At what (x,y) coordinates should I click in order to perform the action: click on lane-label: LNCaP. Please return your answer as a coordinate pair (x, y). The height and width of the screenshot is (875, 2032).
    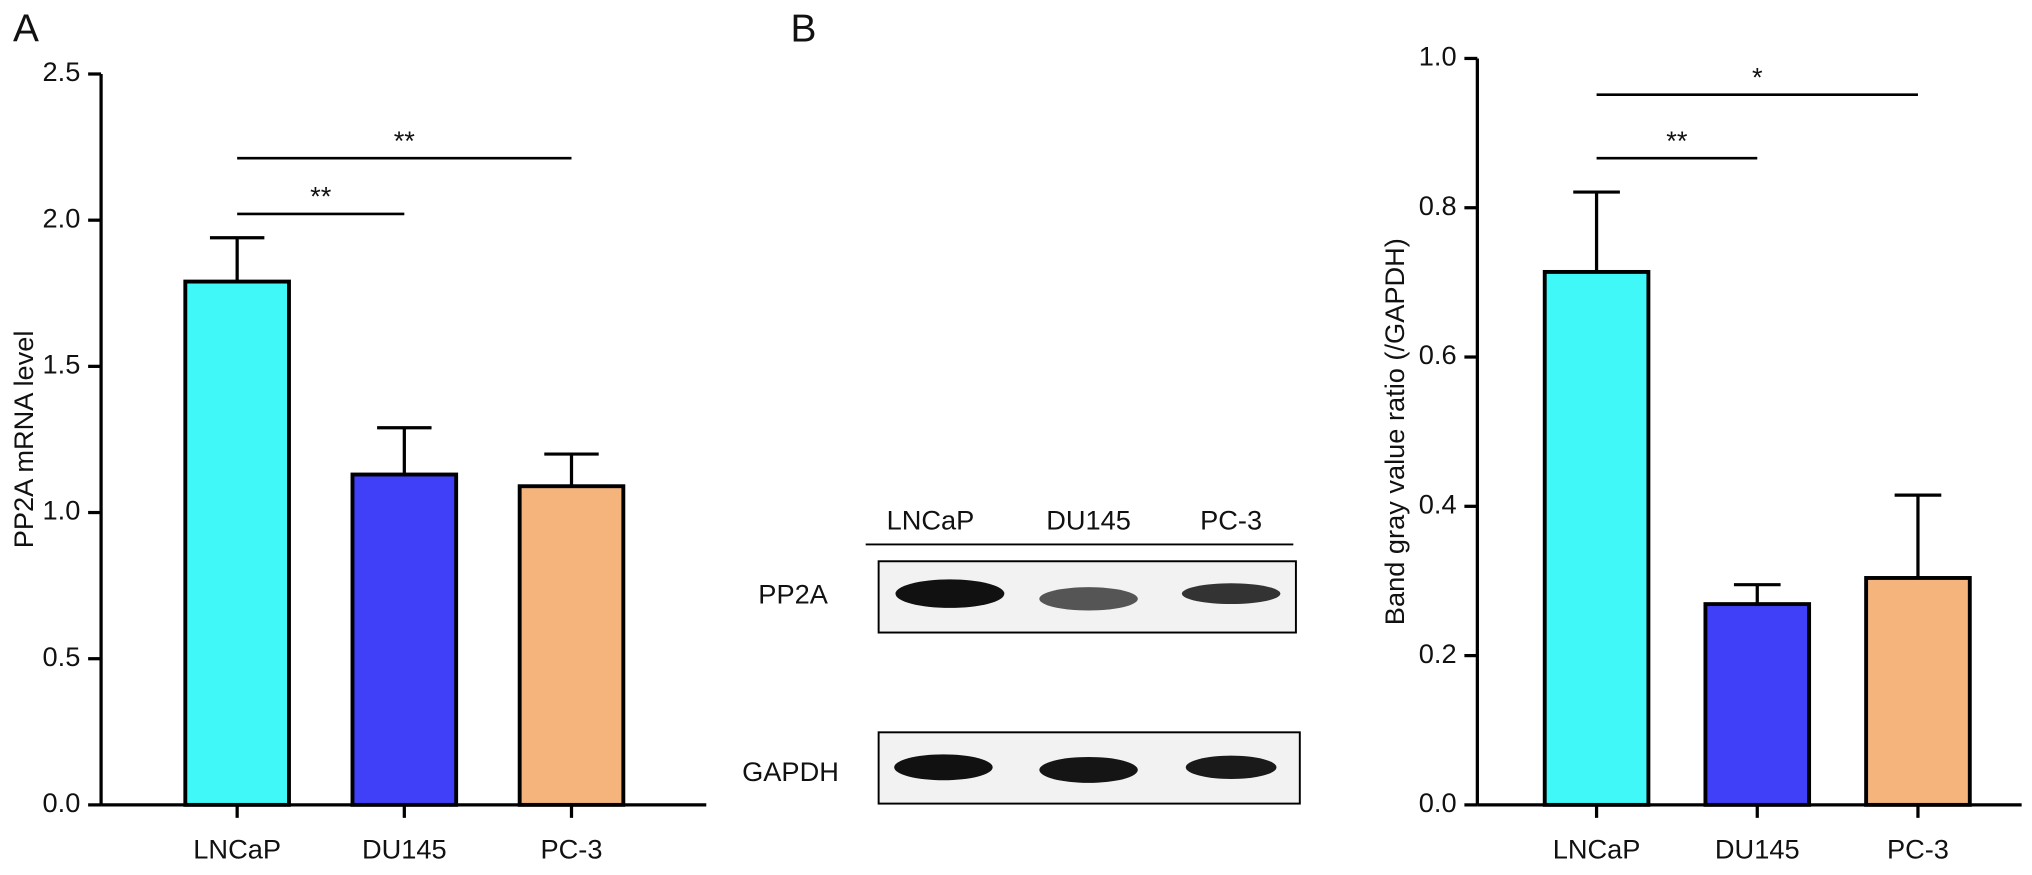
    Looking at the image, I should click on (931, 520).